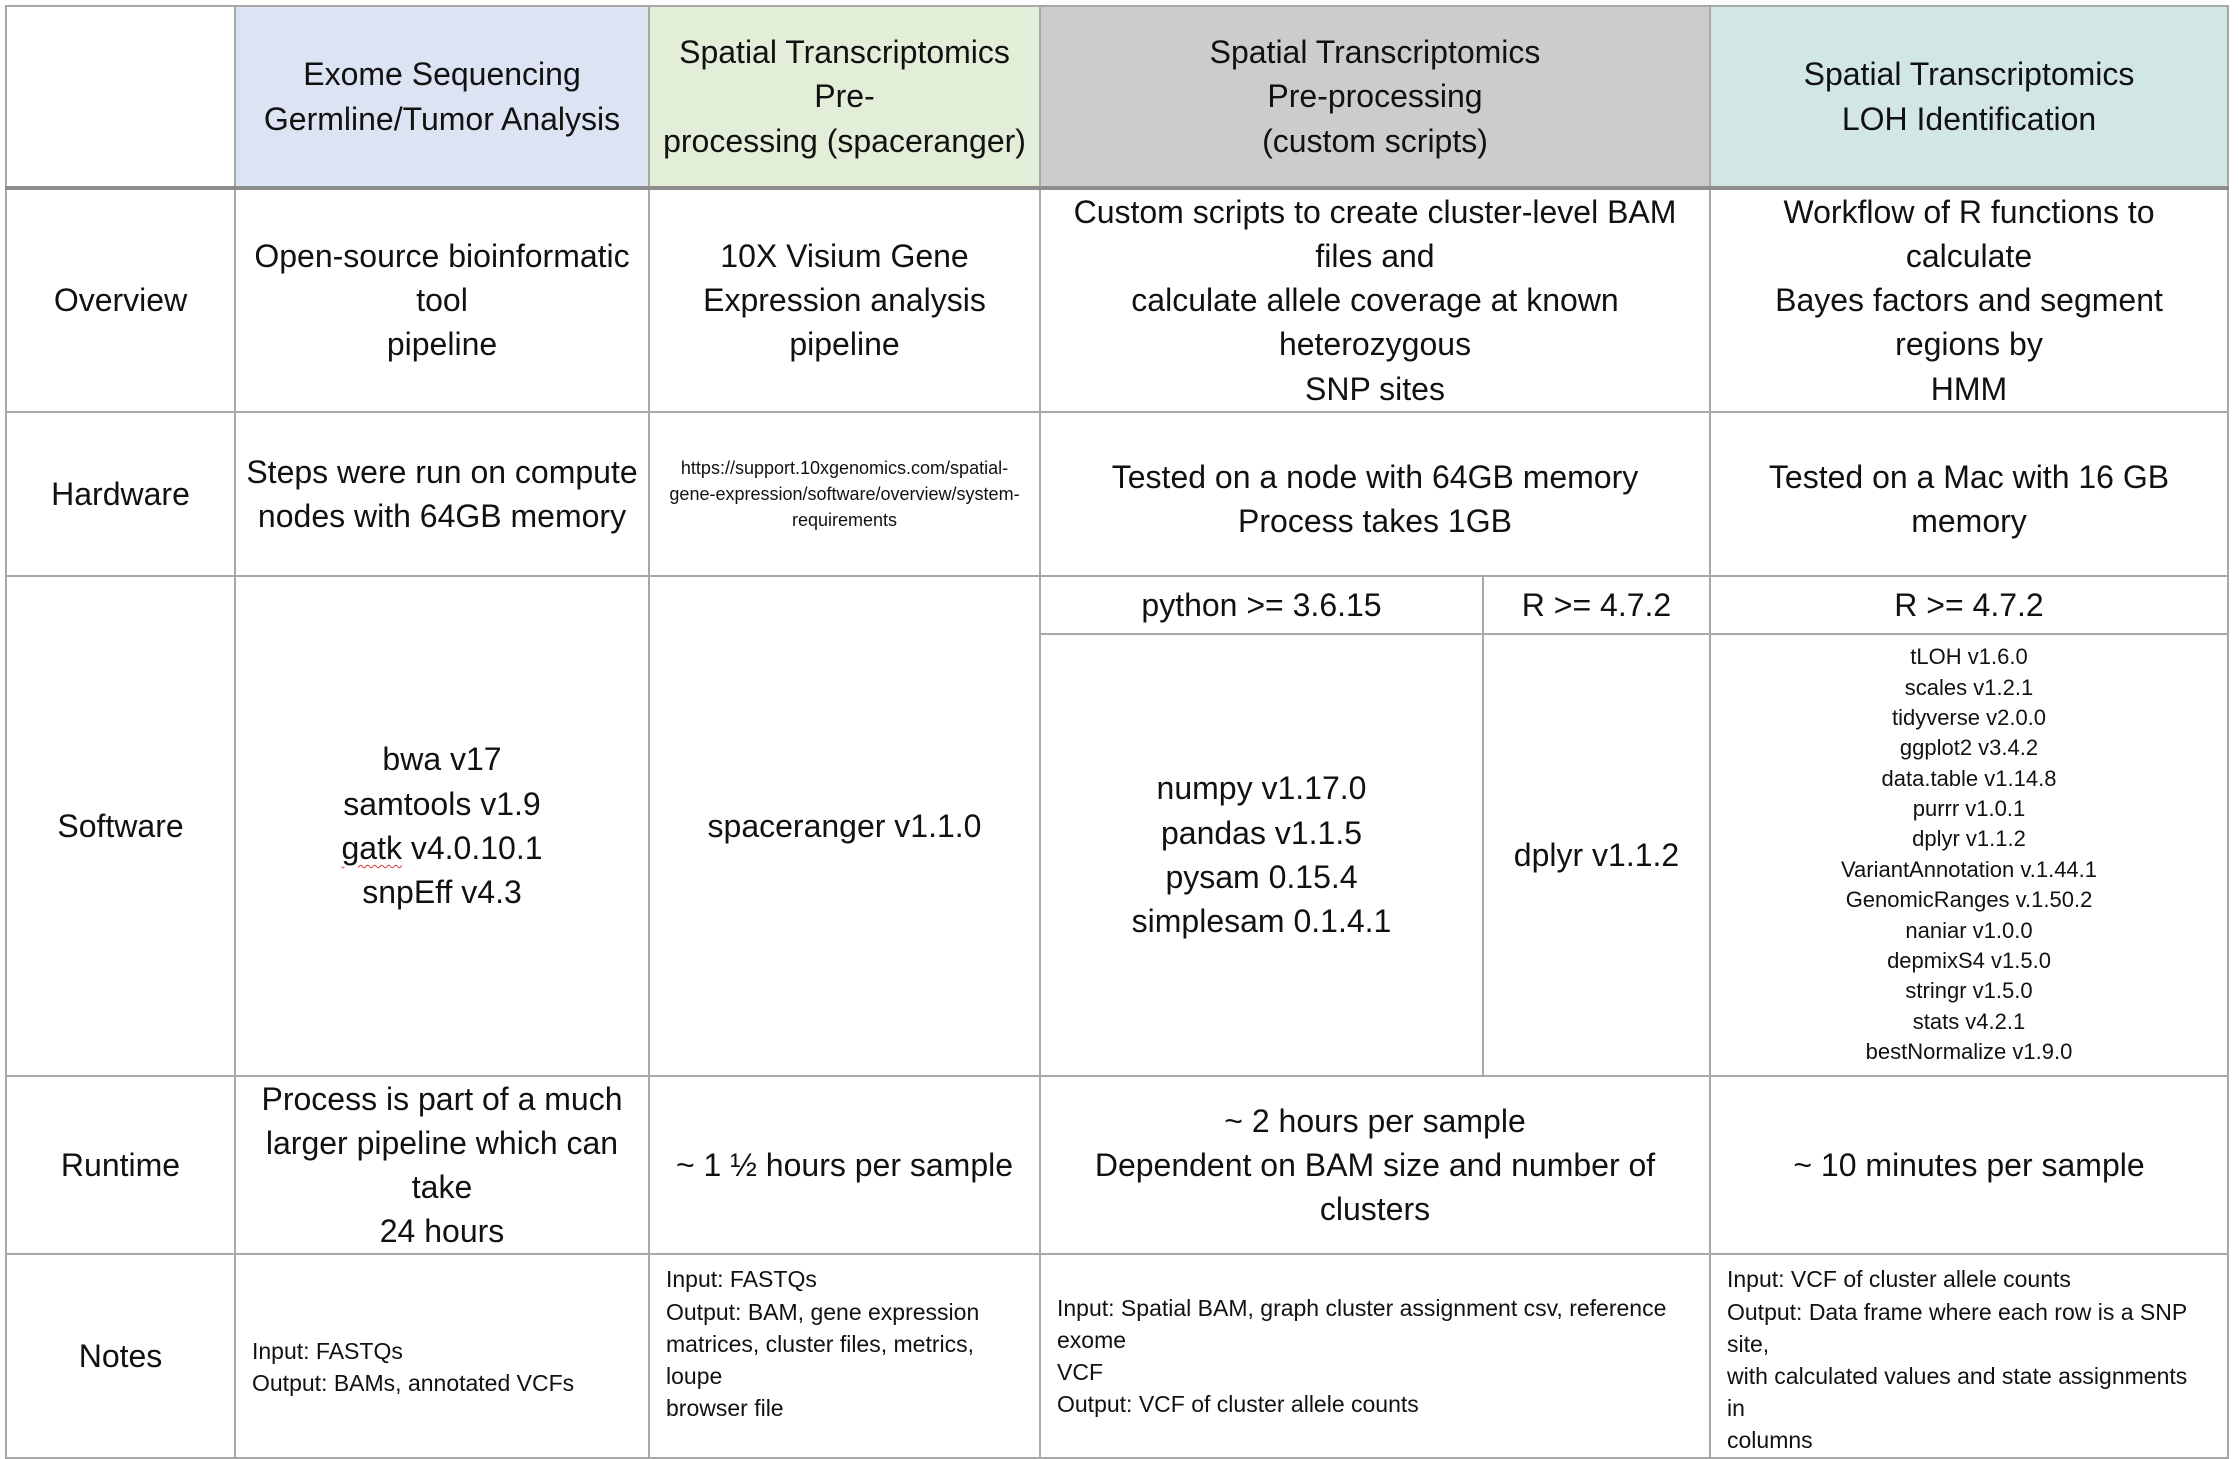  Describe the element at coordinates (844, 256) in the screenshot. I see `overview-spaceranger-line: 10X Visium Gene` at that location.